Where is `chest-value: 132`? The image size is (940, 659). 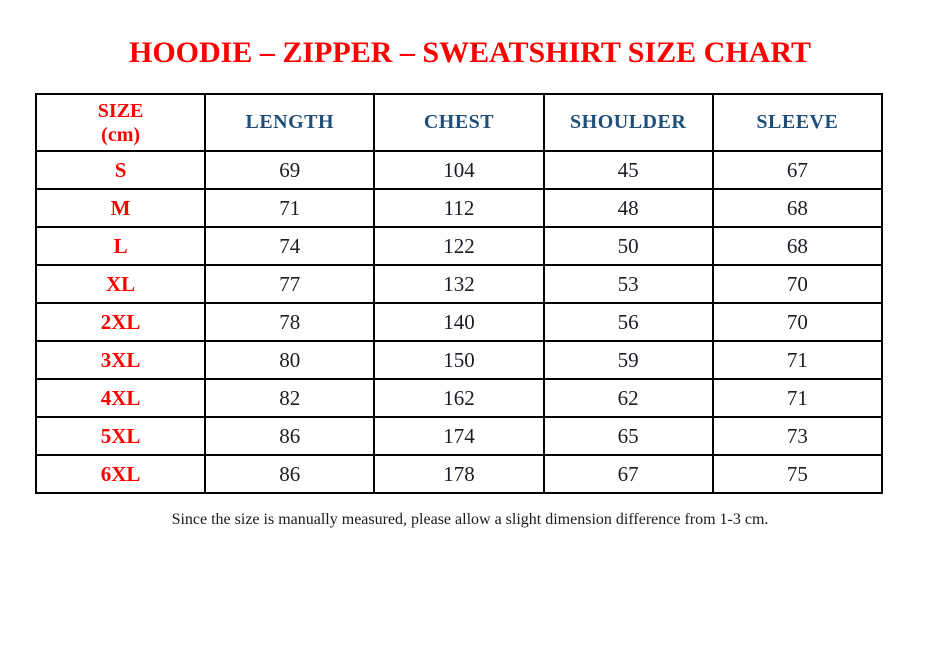
chest-value: 132 is located at coordinates (459, 284).